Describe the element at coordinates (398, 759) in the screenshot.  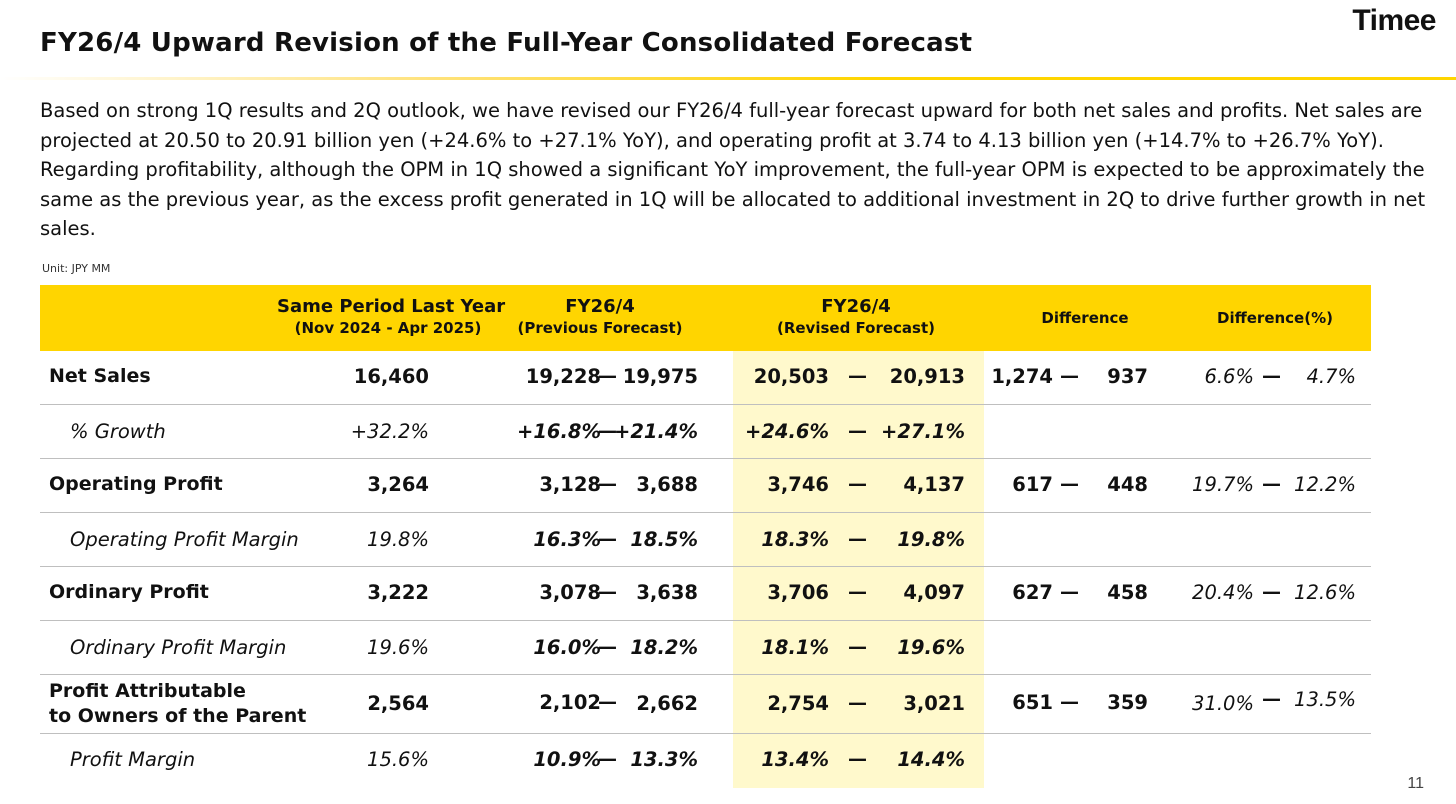
I see `last-year-value: 15.6%` at that location.